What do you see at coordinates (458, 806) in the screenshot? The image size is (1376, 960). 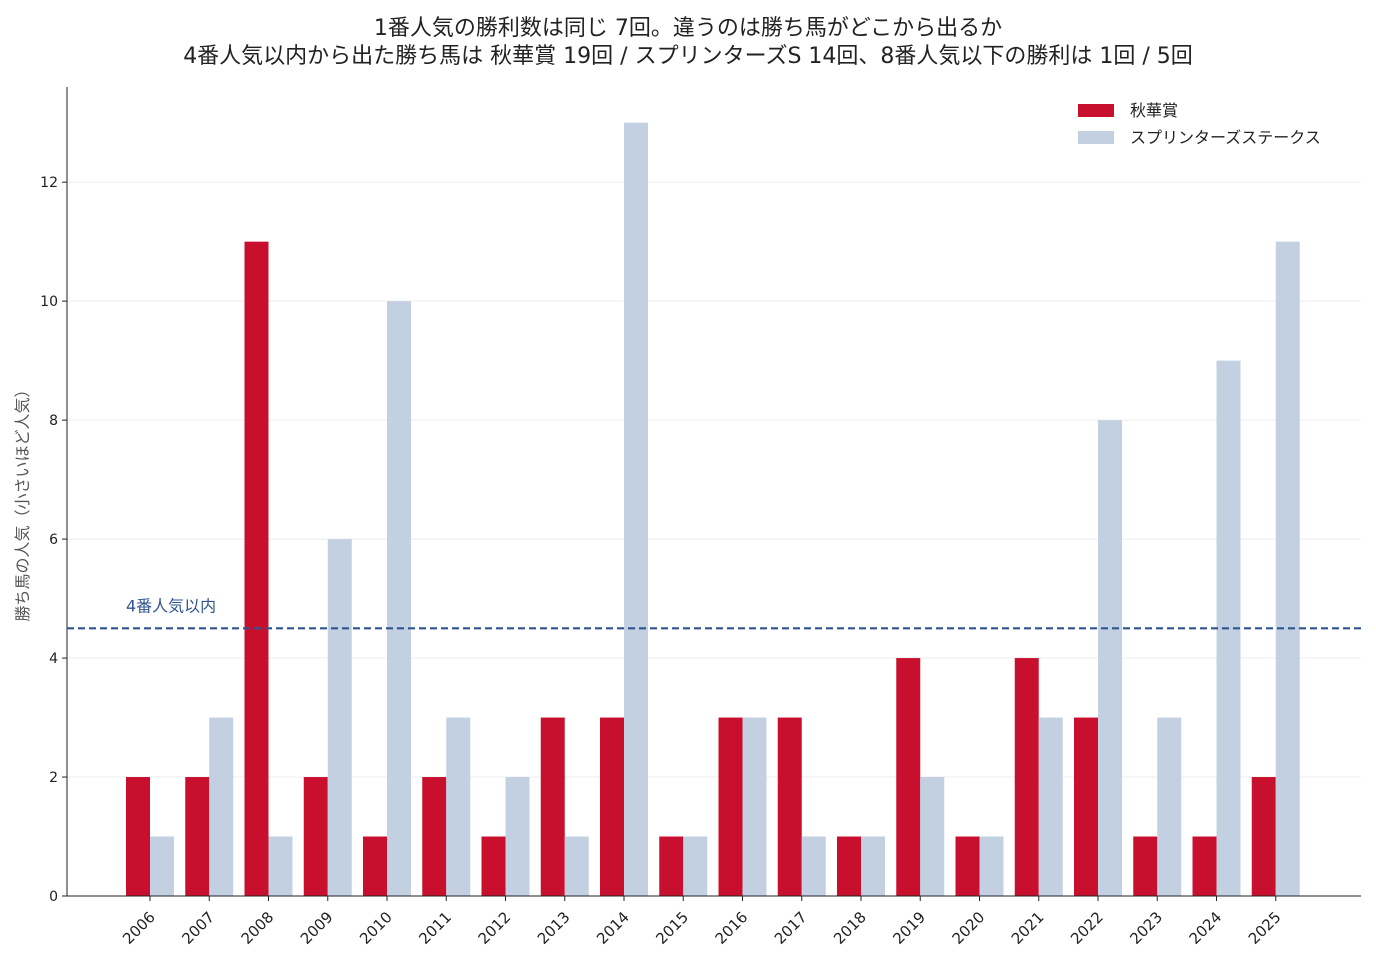 I see `bar-sprinters-2011` at bounding box center [458, 806].